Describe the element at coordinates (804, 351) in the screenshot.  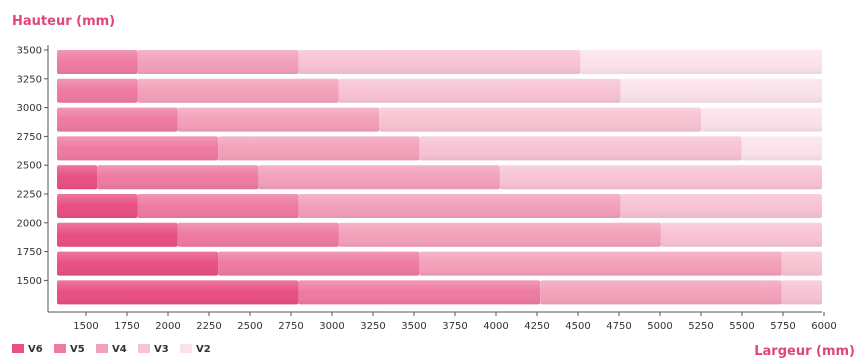
I see `x-axis-title: Largeur (mm)` at that location.